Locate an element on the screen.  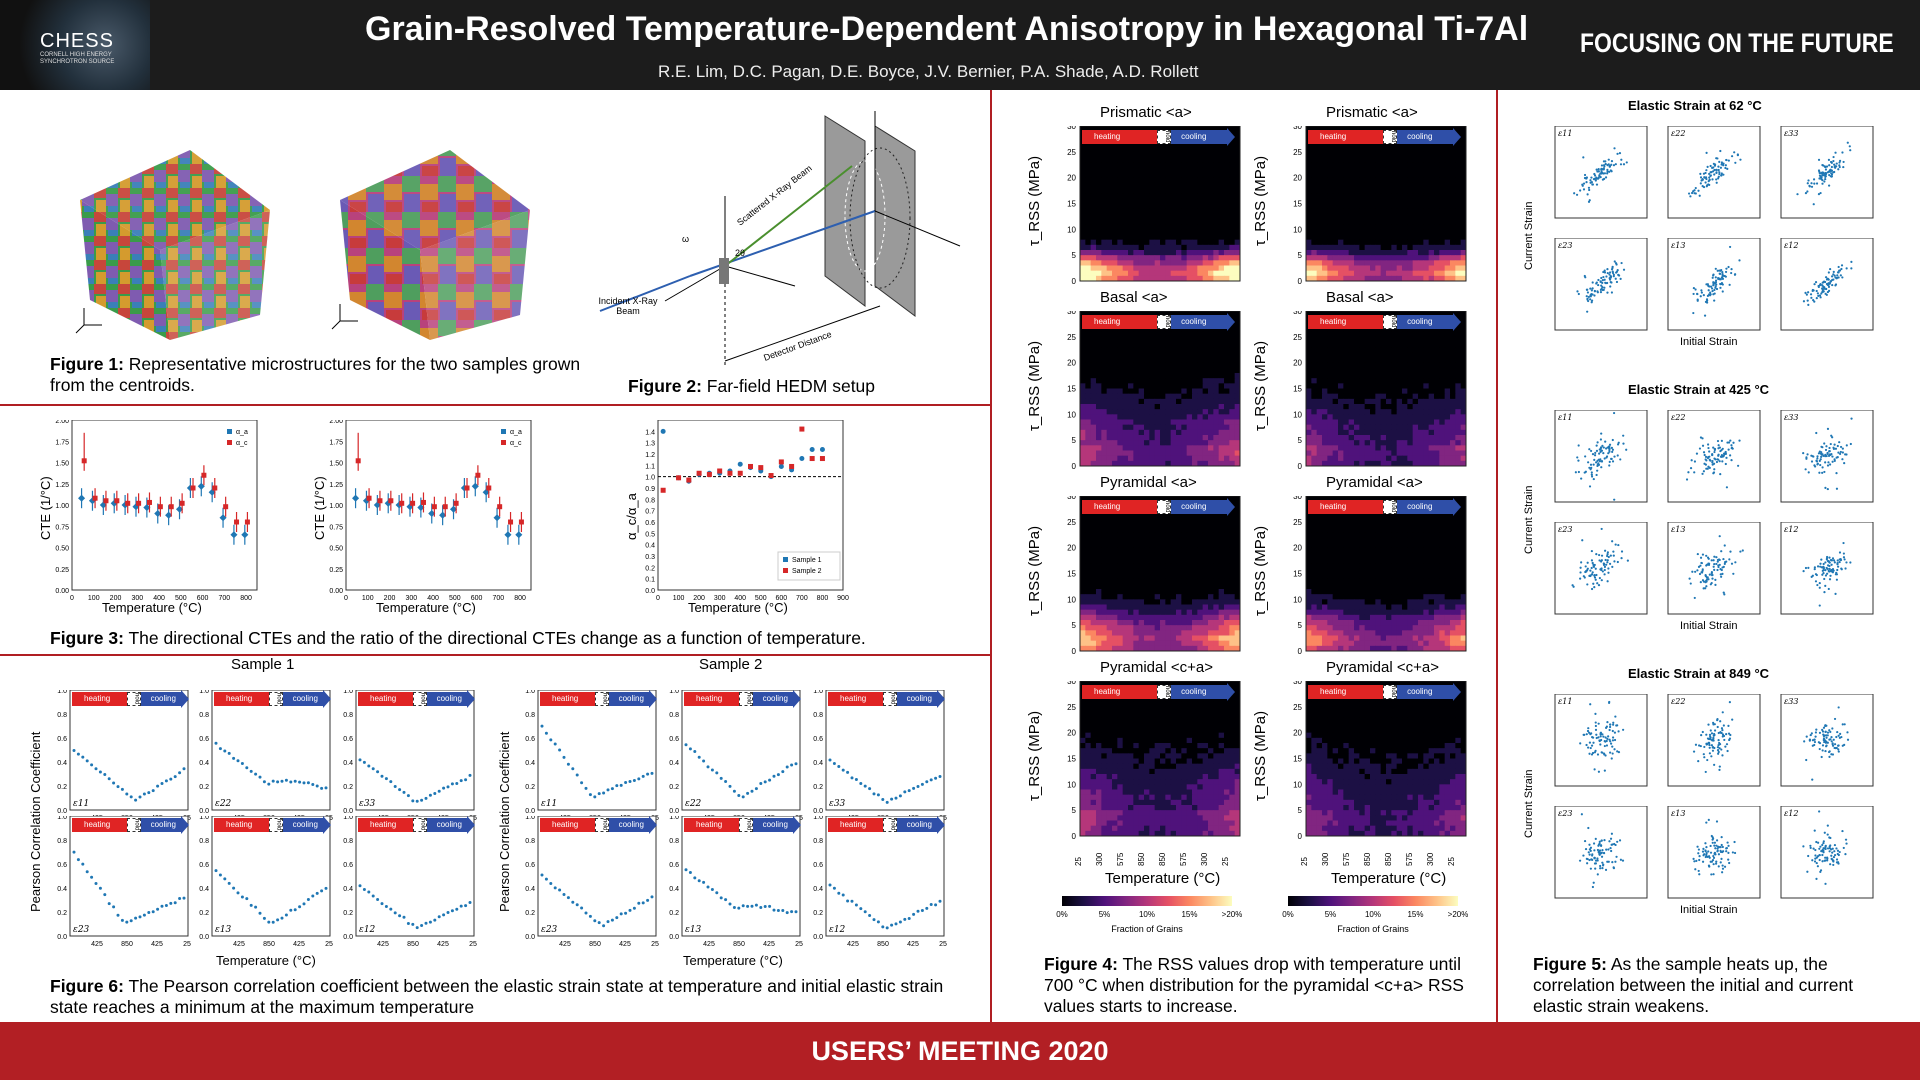
component-label: ε11 is located at coordinates (549, 804).